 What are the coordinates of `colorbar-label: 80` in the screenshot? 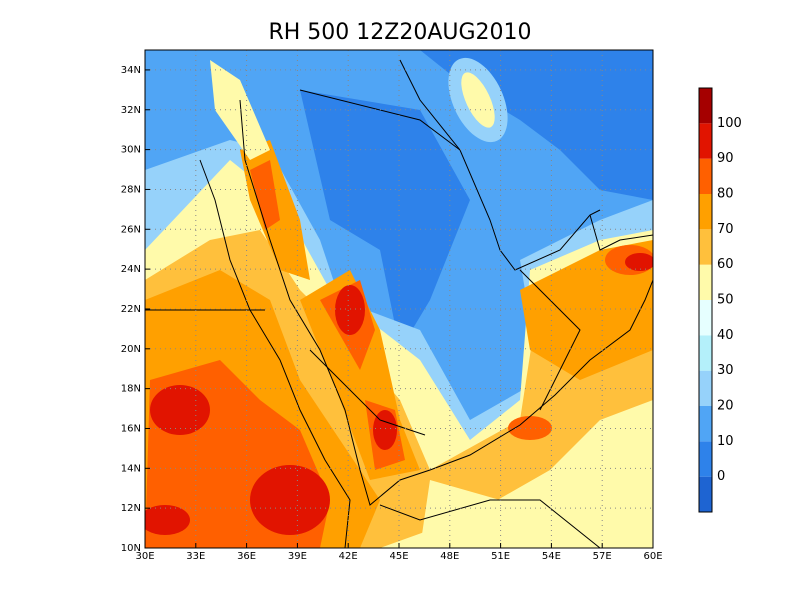 It's located at (725, 194).